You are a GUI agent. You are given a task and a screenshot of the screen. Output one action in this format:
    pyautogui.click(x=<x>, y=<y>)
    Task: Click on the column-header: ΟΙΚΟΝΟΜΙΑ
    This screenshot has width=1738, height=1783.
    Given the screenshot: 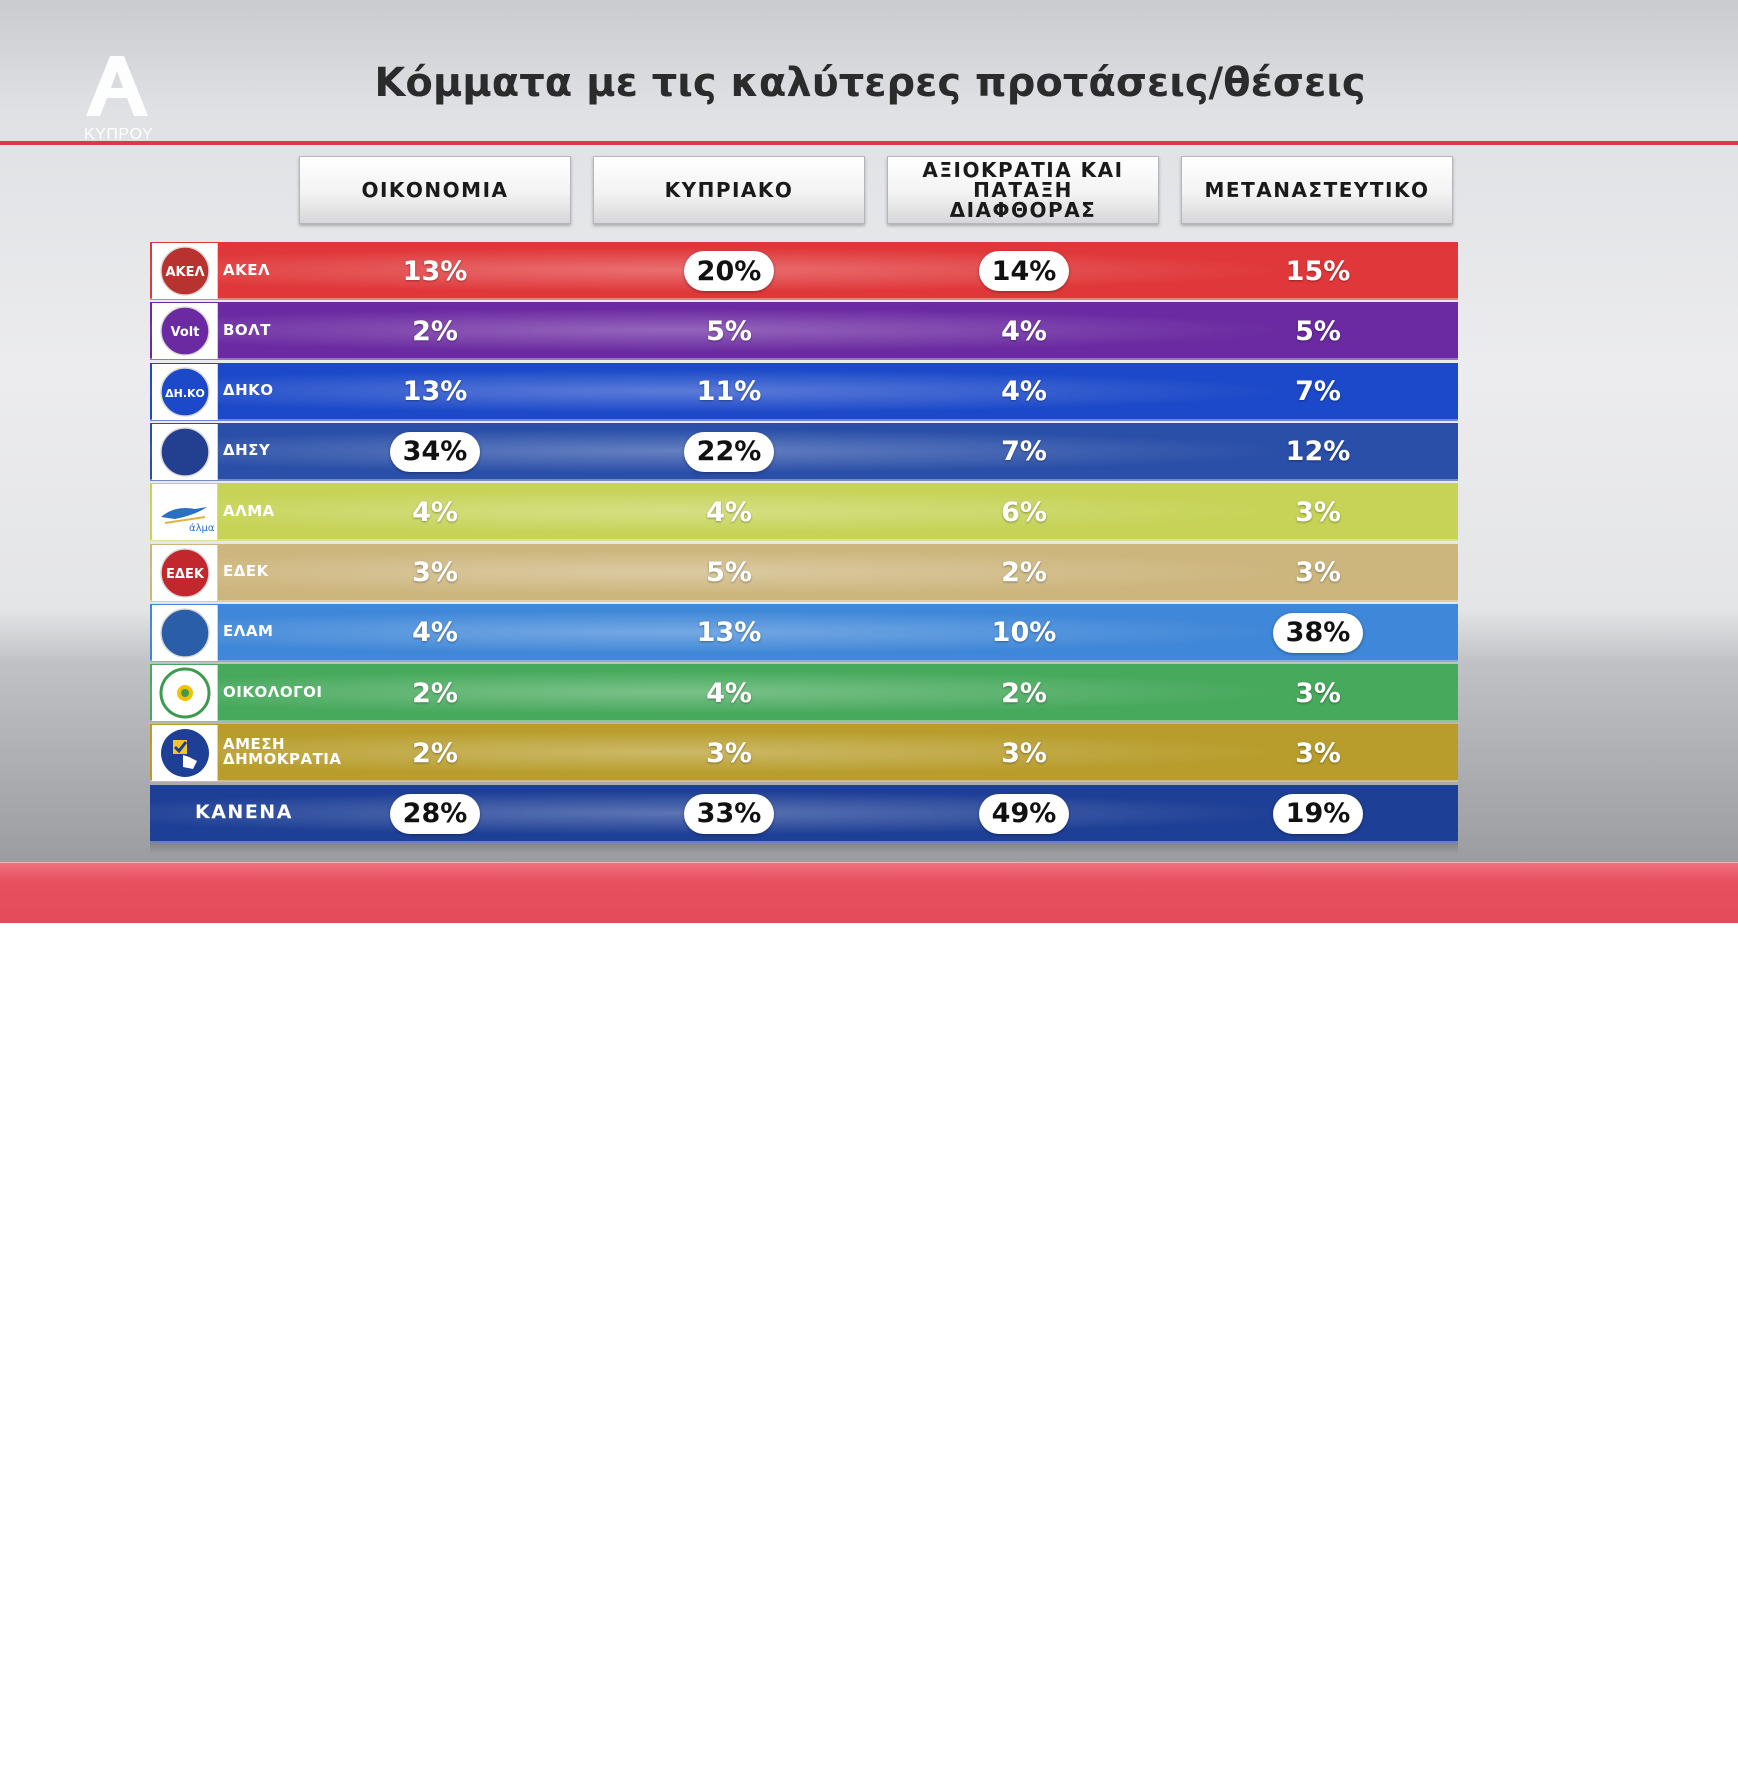 What is the action you would take?
    pyautogui.click(x=435, y=190)
    